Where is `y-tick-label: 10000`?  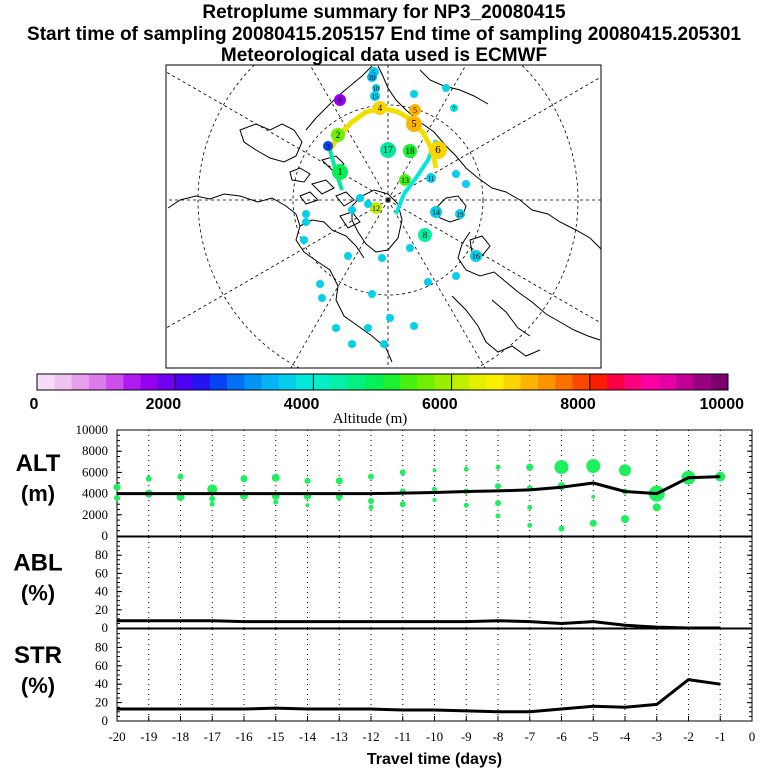 y-tick-label: 10000 is located at coordinates (92, 429).